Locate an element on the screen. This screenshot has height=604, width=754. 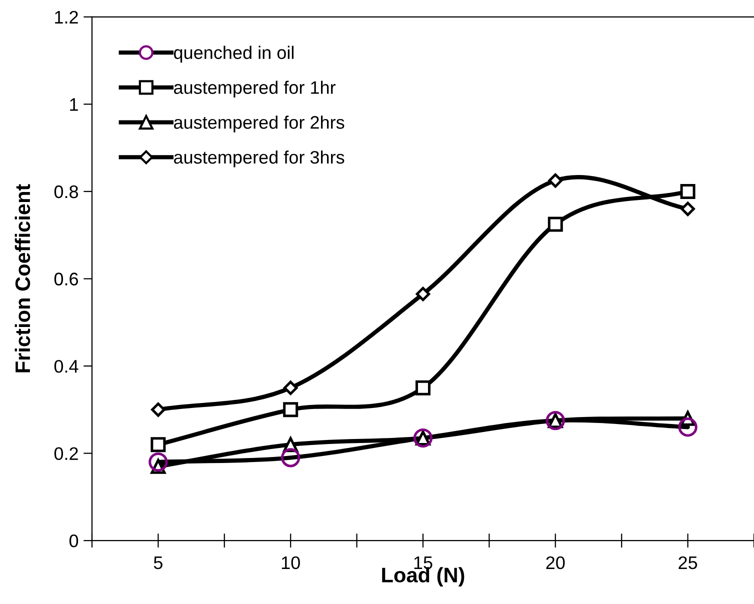
y-tick-label: 0.4 is located at coordinates (66, 366).